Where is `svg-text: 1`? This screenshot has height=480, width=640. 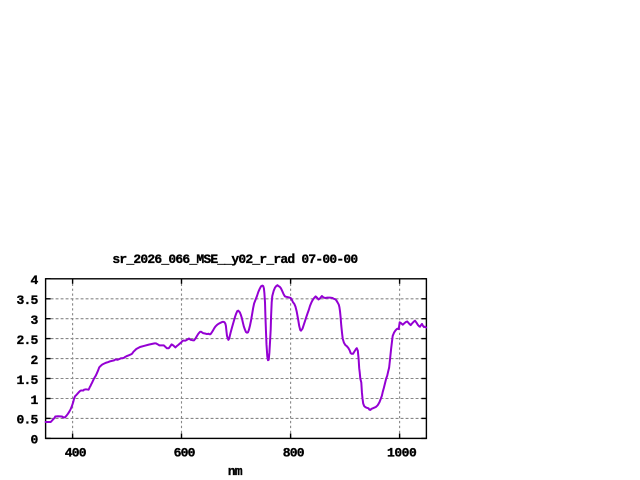
svg-text: 1 is located at coordinates (34, 400).